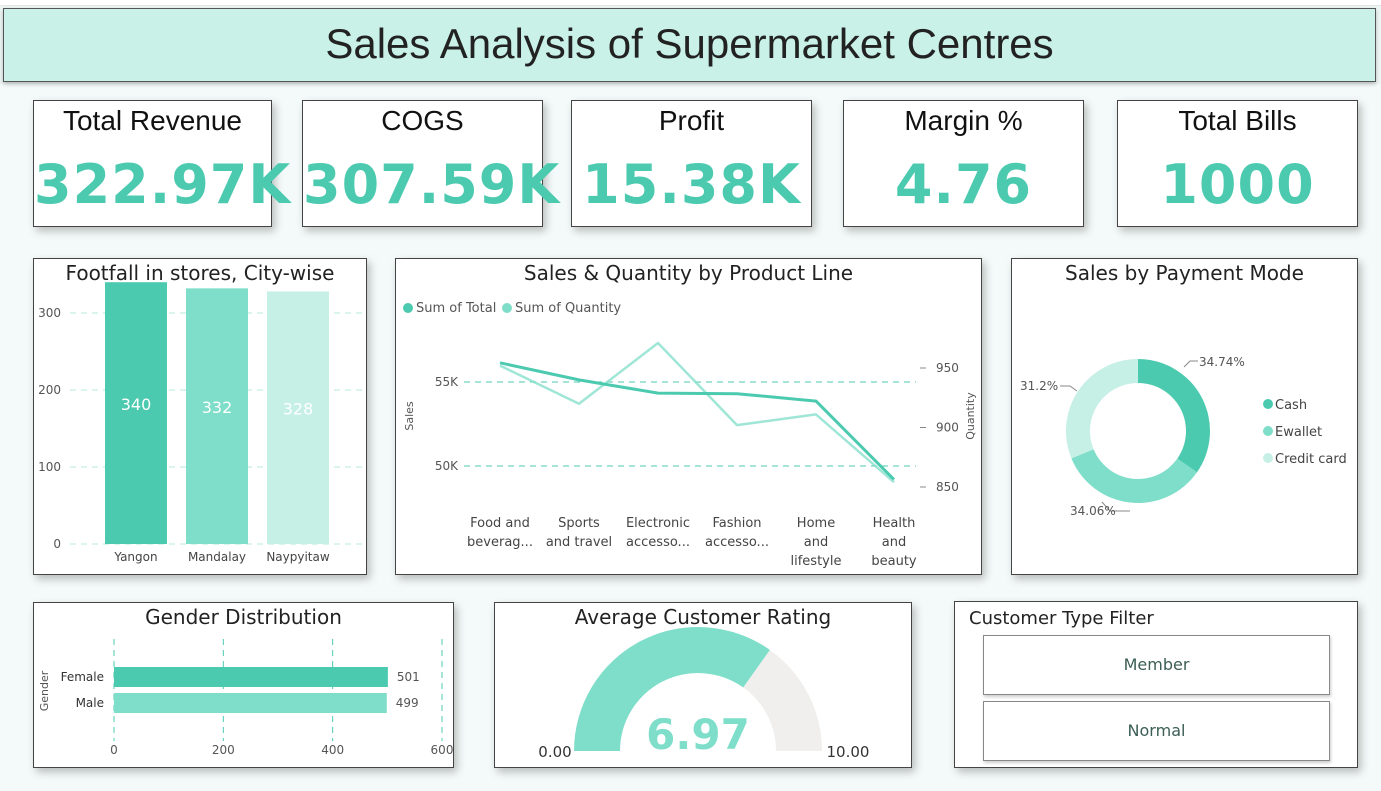 The width and height of the screenshot is (1381, 791). What do you see at coordinates (691, 120) in the screenshot?
I see `kpi-label: Profit` at bounding box center [691, 120].